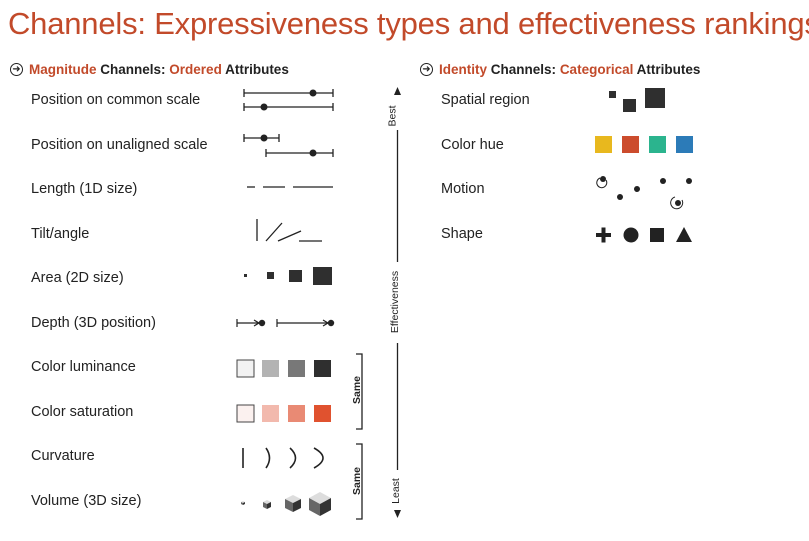  What do you see at coordinates (288, 100) in the screenshot?
I see `glyph-common-scale` at bounding box center [288, 100].